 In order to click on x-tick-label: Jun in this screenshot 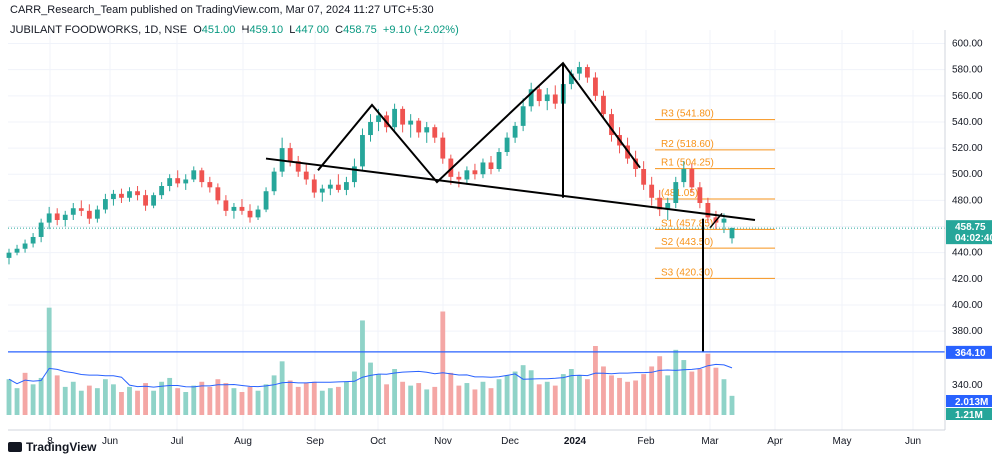, I will do `click(913, 441)`.